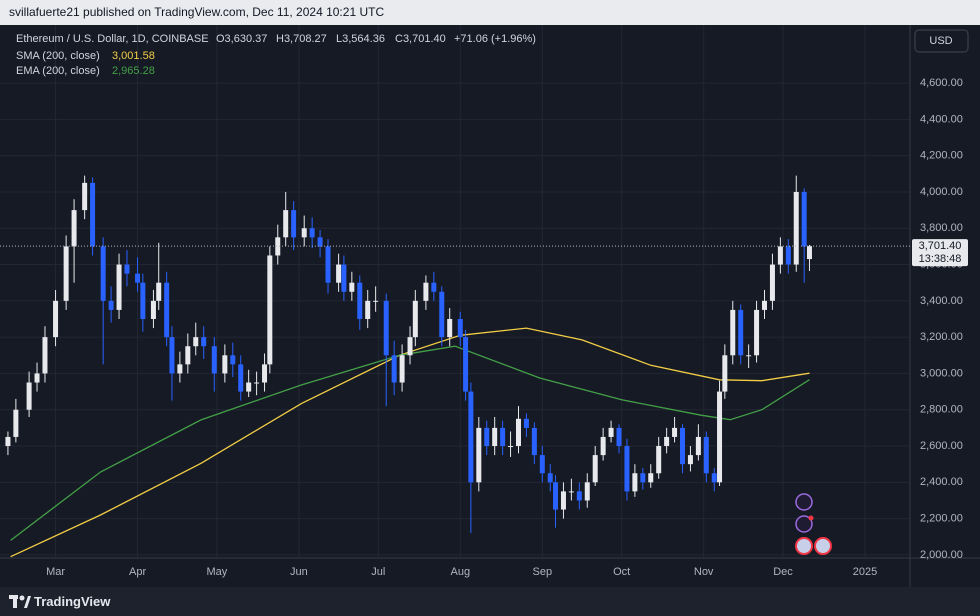 This screenshot has height=616, width=980. What do you see at coordinates (55, 572) in the screenshot?
I see `x-tick-label: Mar` at bounding box center [55, 572].